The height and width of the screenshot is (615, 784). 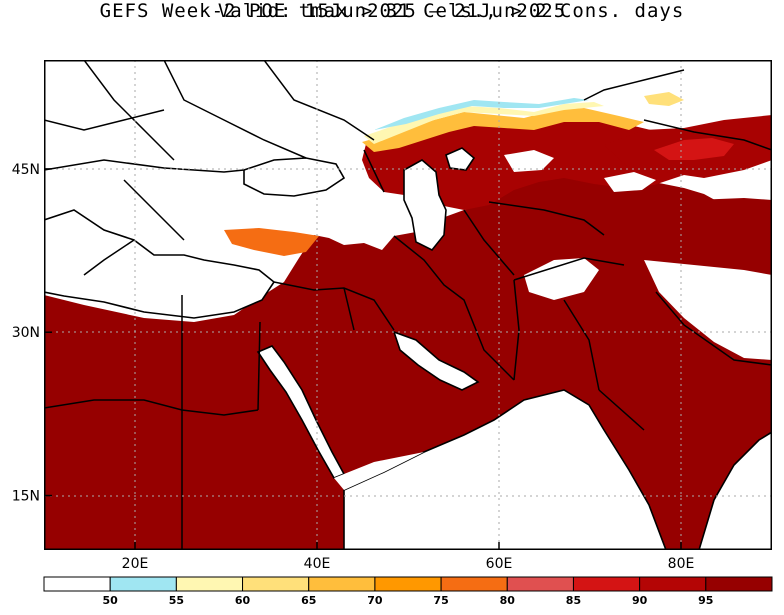 I want to click on colorbar-label: 50, so click(x=111, y=600).